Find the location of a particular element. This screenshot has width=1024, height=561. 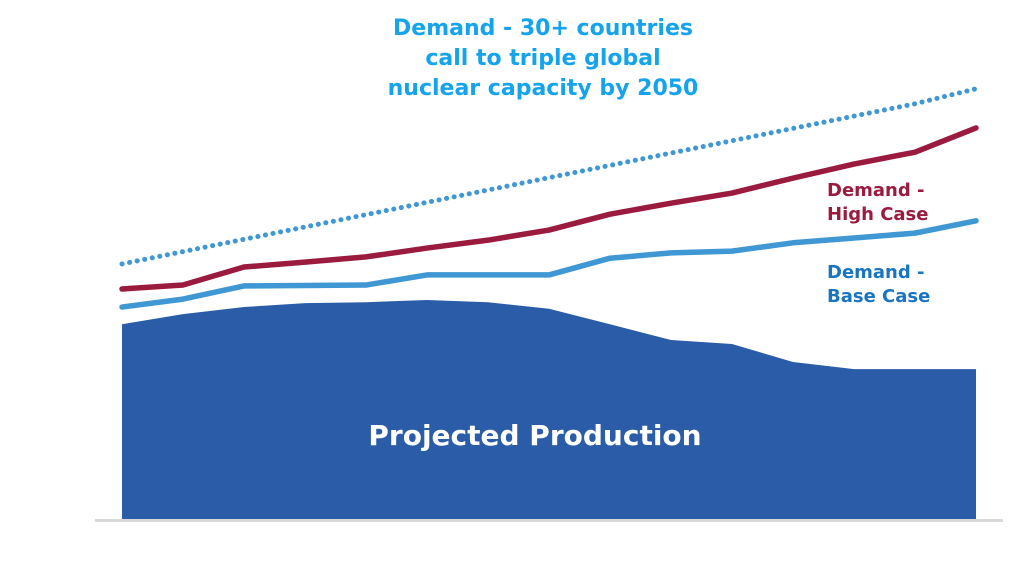

annotation-tripling-line-1: Demand - 30+ countries is located at coordinates (543, 28).